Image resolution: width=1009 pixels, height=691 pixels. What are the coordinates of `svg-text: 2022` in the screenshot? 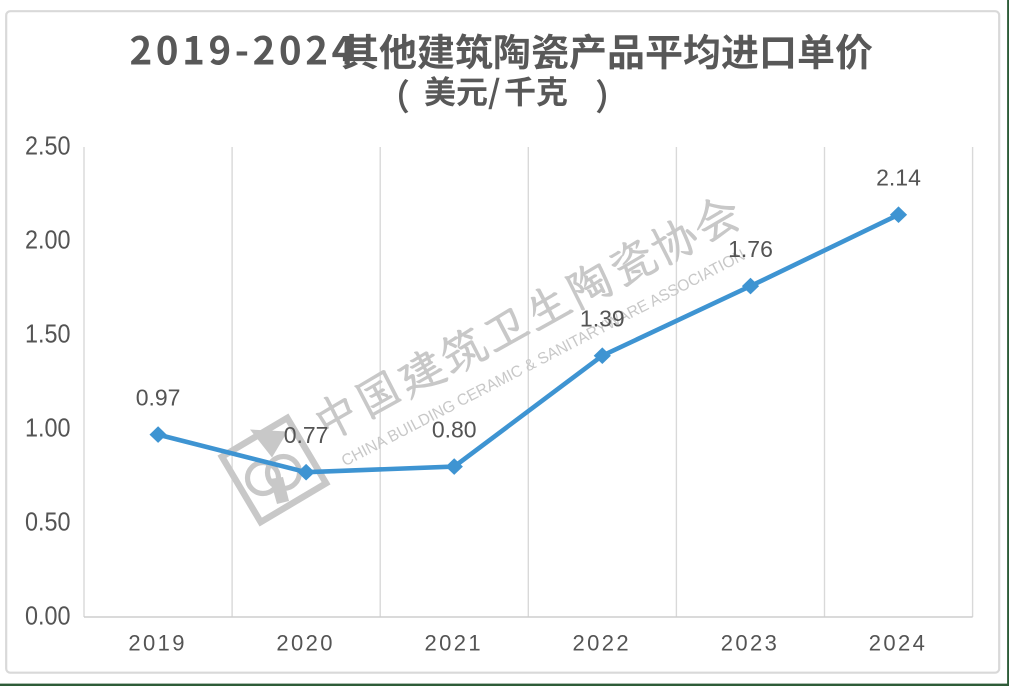 It's located at (602, 643).